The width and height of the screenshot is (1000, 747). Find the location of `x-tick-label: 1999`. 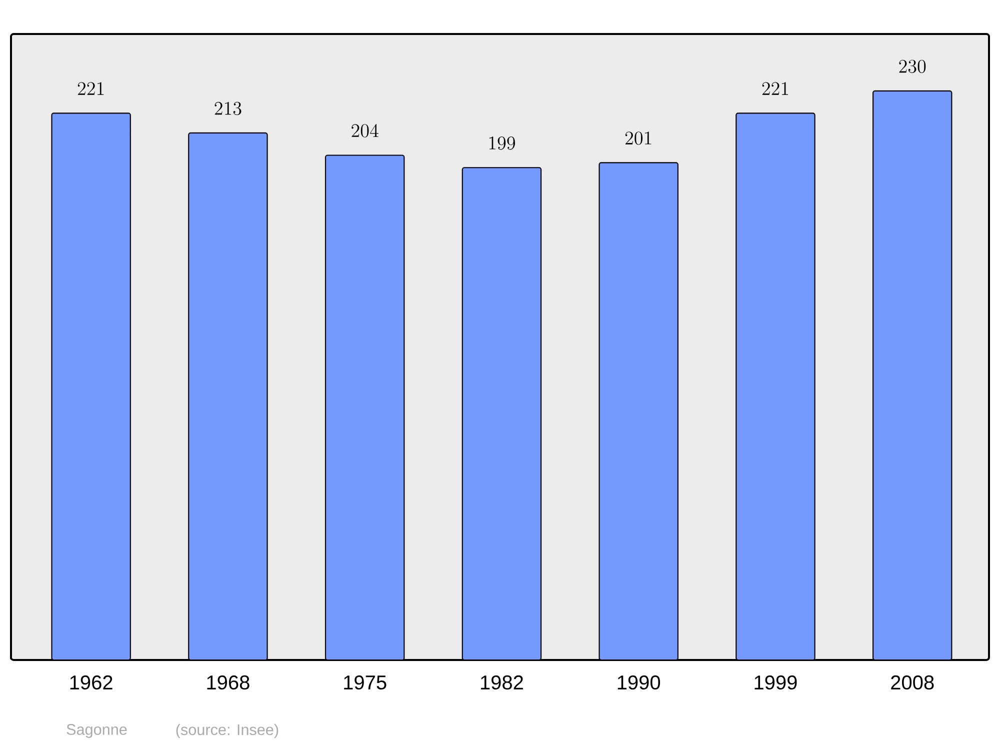

x-tick-label: 1999 is located at coordinates (775, 682).